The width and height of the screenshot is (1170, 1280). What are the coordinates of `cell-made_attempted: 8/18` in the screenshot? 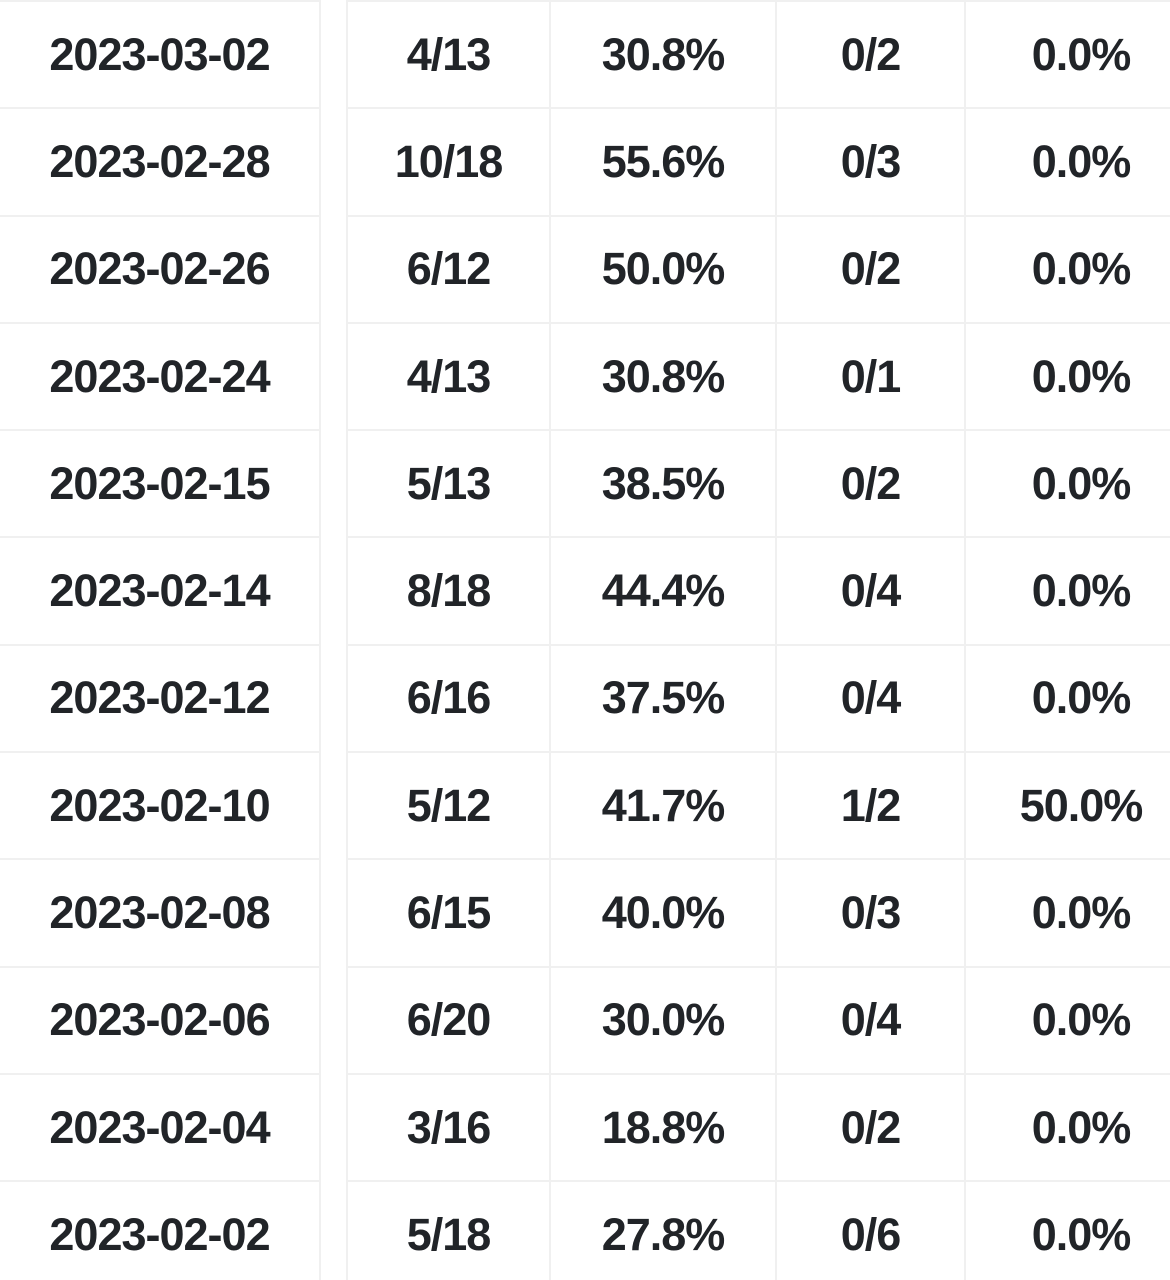 It's located at (448, 592).